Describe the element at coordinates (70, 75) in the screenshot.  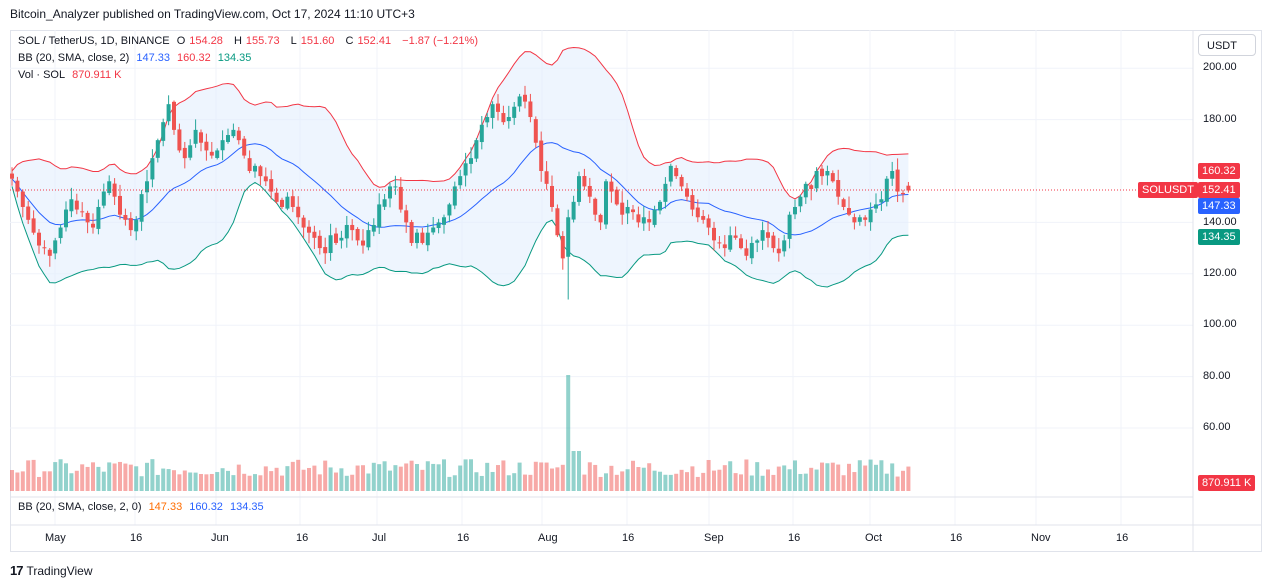
I see `legend-volume: Vol · SOL 870.911 K` at that location.